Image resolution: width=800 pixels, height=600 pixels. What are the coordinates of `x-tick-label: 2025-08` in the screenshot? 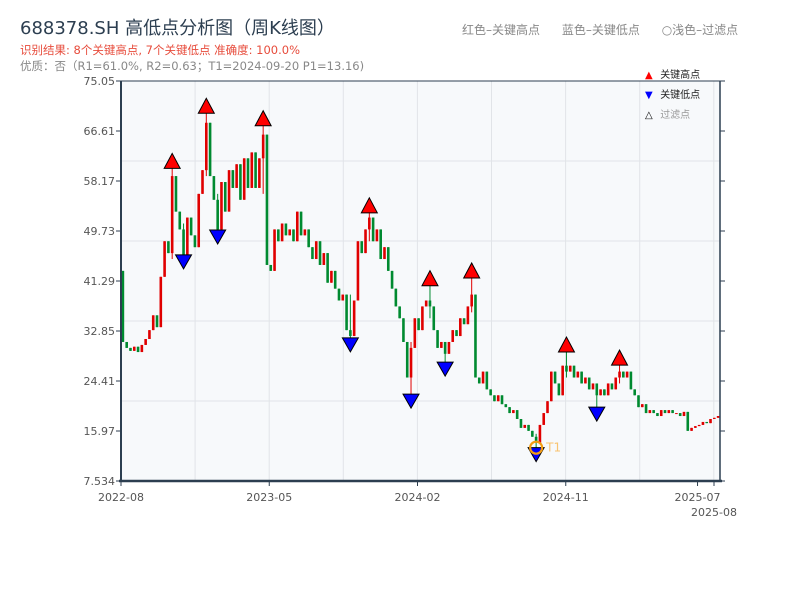 It's located at (714, 512).